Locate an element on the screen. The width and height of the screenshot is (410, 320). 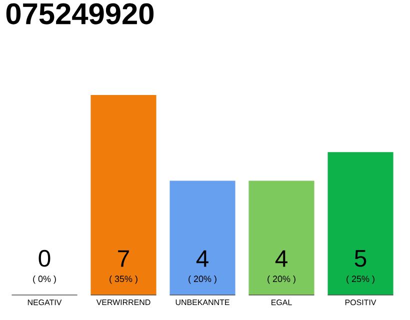
data-label: 7 is located at coordinates (123, 258).